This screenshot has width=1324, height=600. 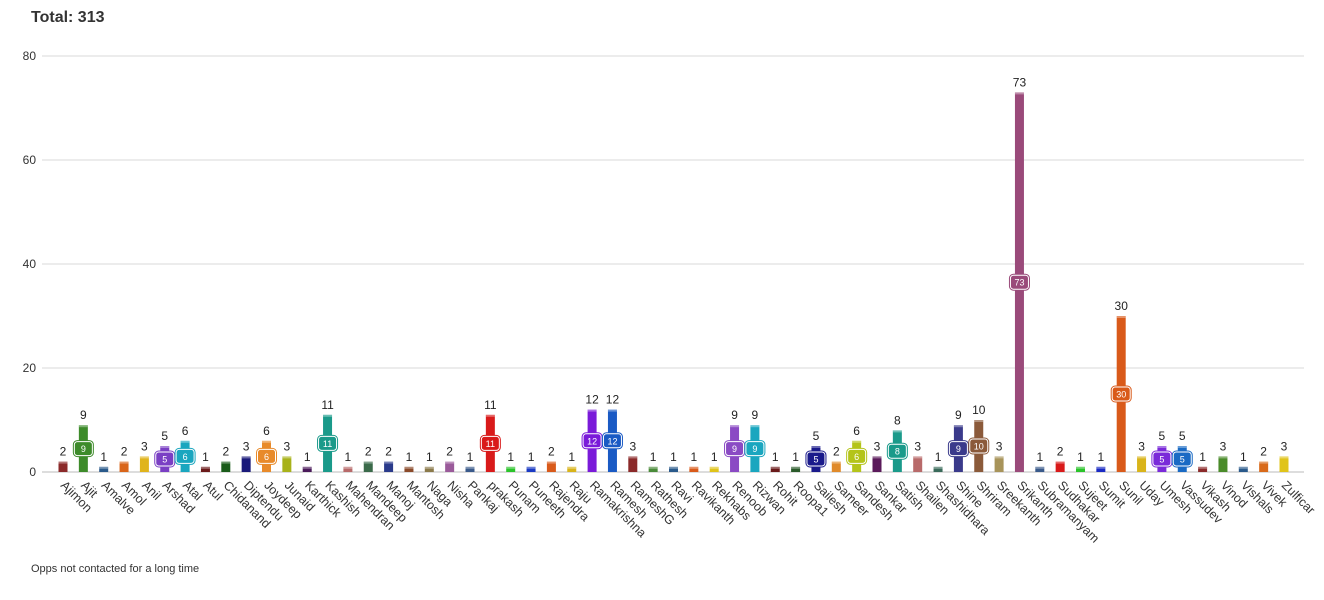 I want to click on bar-value-label: 9, so click(x=755, y=415).